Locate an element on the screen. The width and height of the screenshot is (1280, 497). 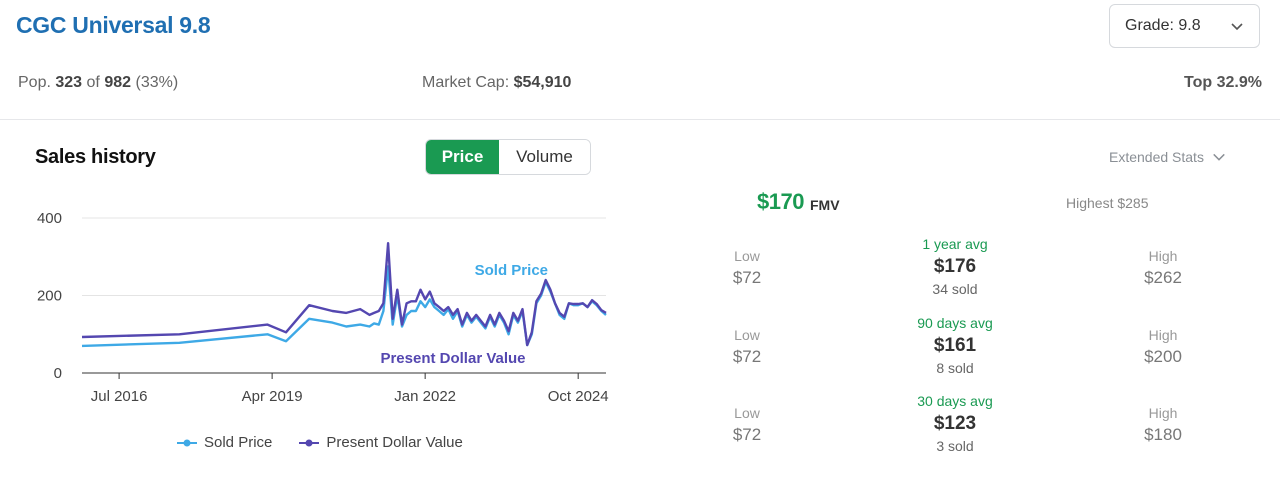
chart-legend: Sold Price Present Dollar Value is located at coordinates (319, 442).